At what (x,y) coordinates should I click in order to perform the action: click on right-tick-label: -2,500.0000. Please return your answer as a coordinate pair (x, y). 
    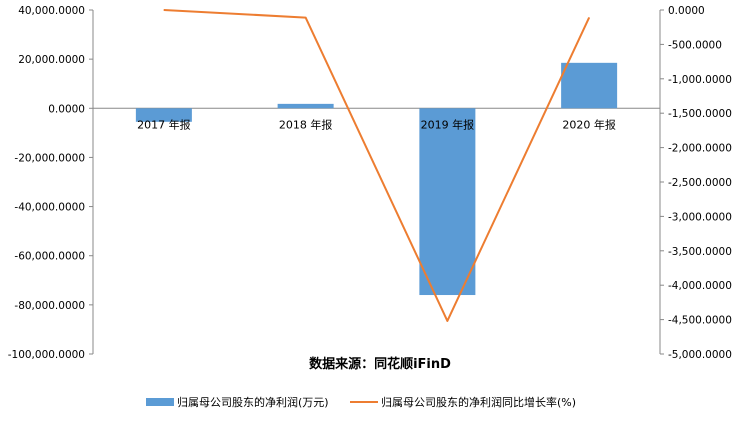
    Looking at the image, I should click on (700, 183).